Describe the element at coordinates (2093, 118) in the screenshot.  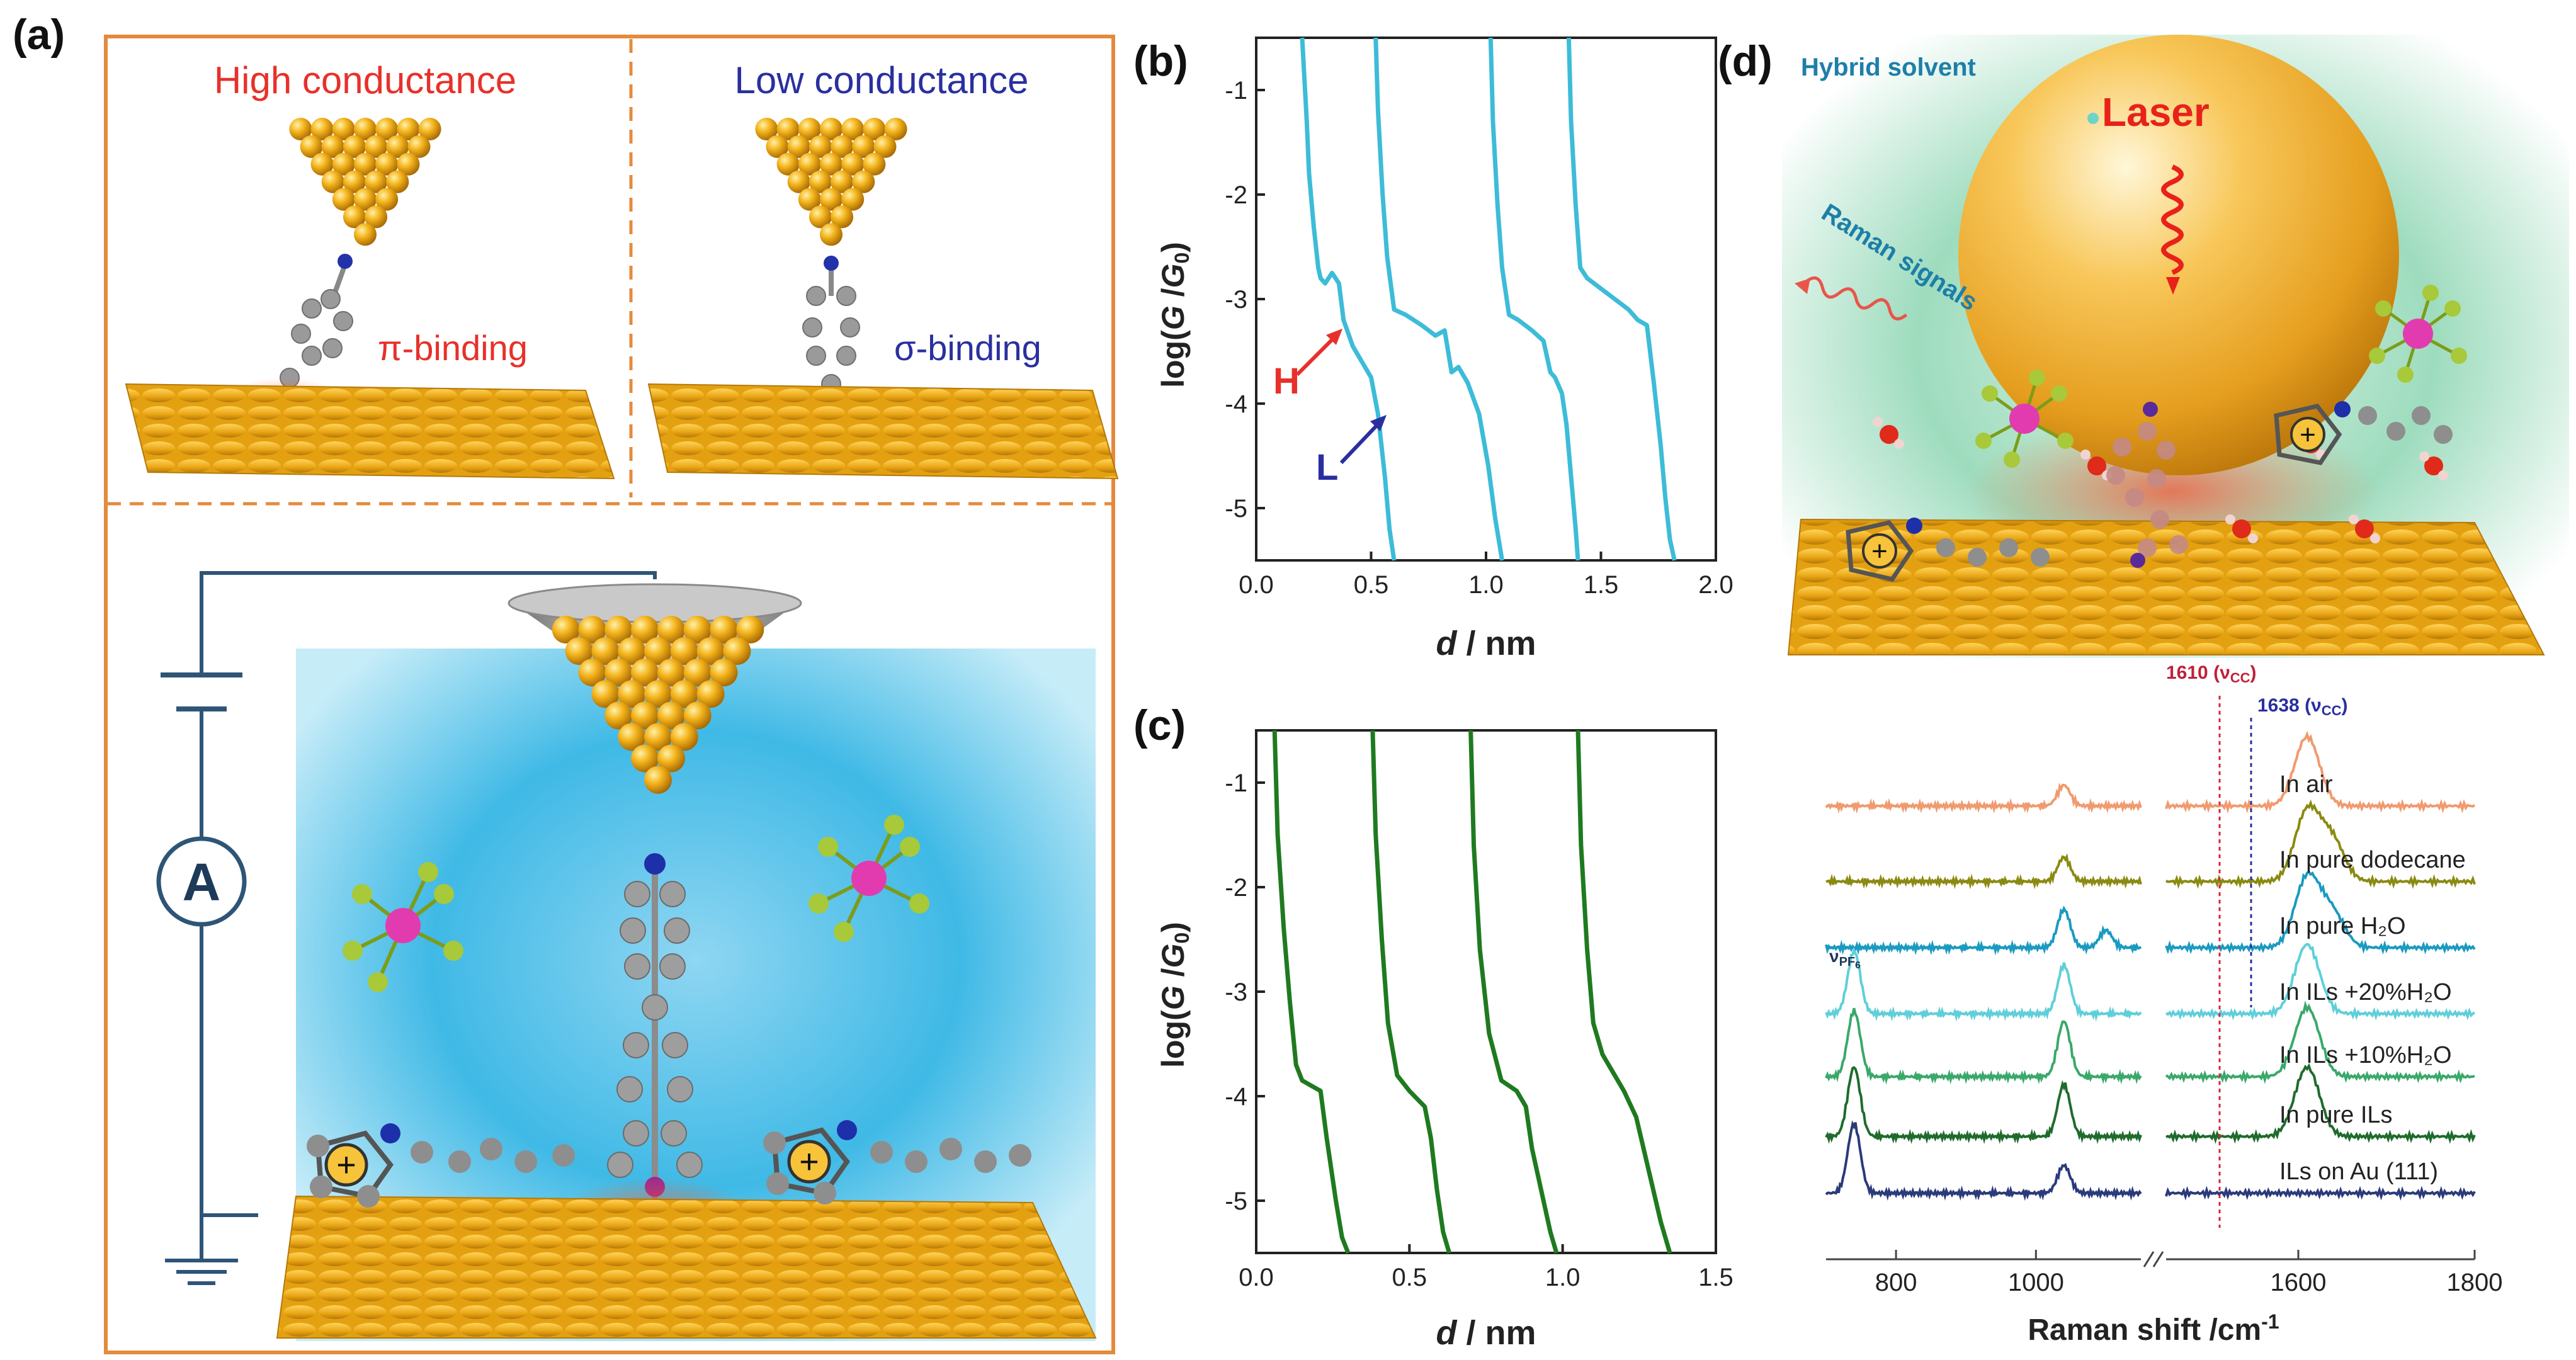
I see `laser-spot` at that location.